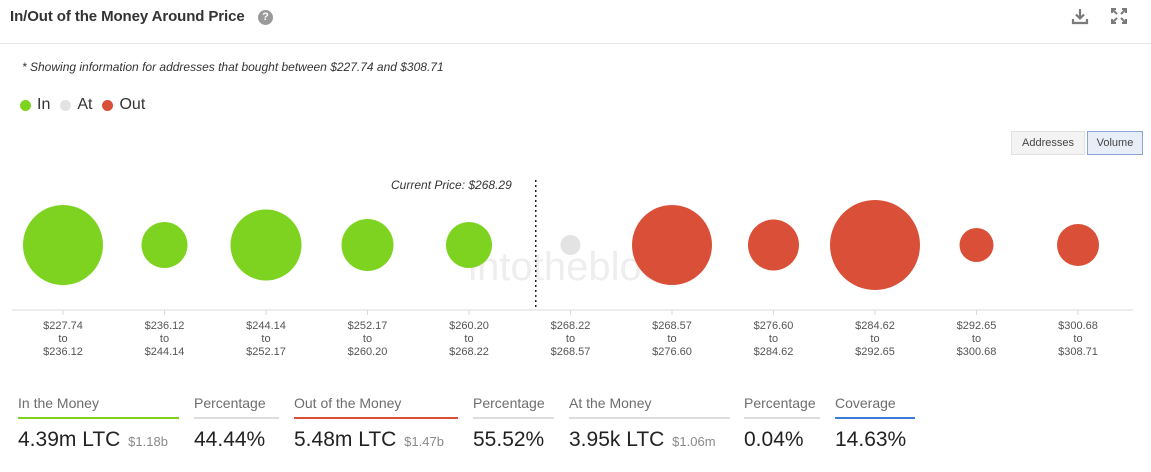 The width and height of the screenshot is (1151, 472). What do you see at coordinates (76, 105) in the screenshot?
I see `legend-item-at: At` at bounding box center [76, 105].